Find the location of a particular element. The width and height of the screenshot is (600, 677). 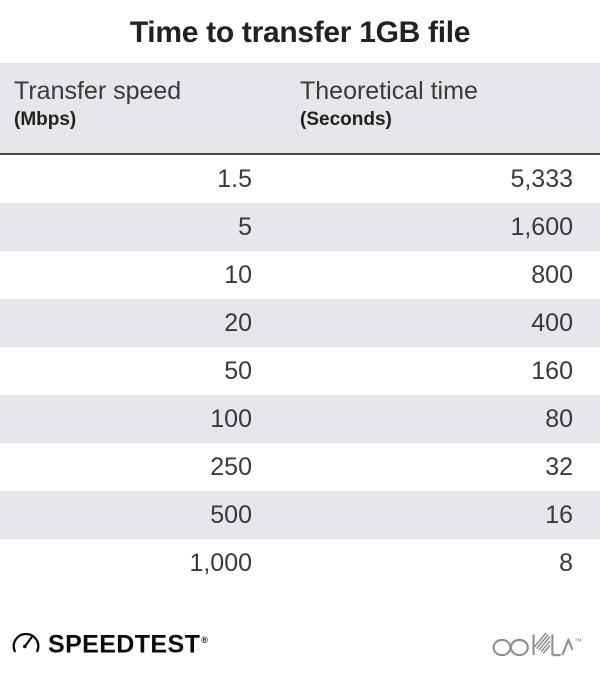

ookla-logo: ™ is located at coordinates (536, 644).